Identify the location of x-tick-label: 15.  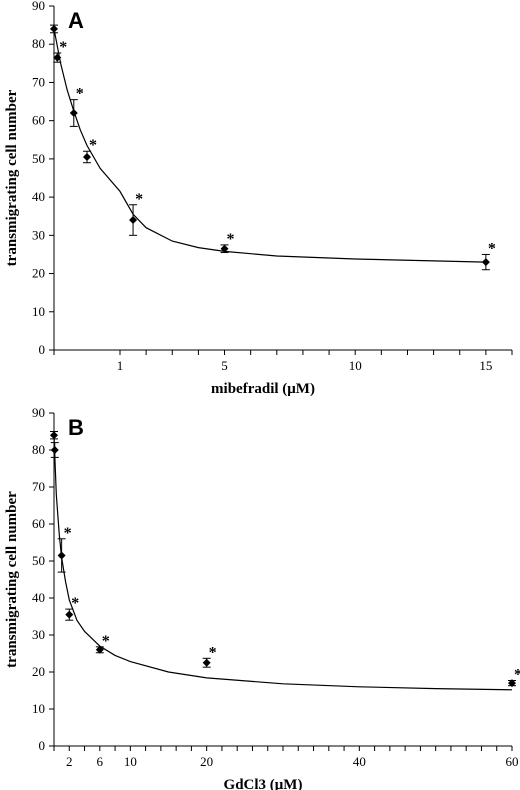
(485, 365).